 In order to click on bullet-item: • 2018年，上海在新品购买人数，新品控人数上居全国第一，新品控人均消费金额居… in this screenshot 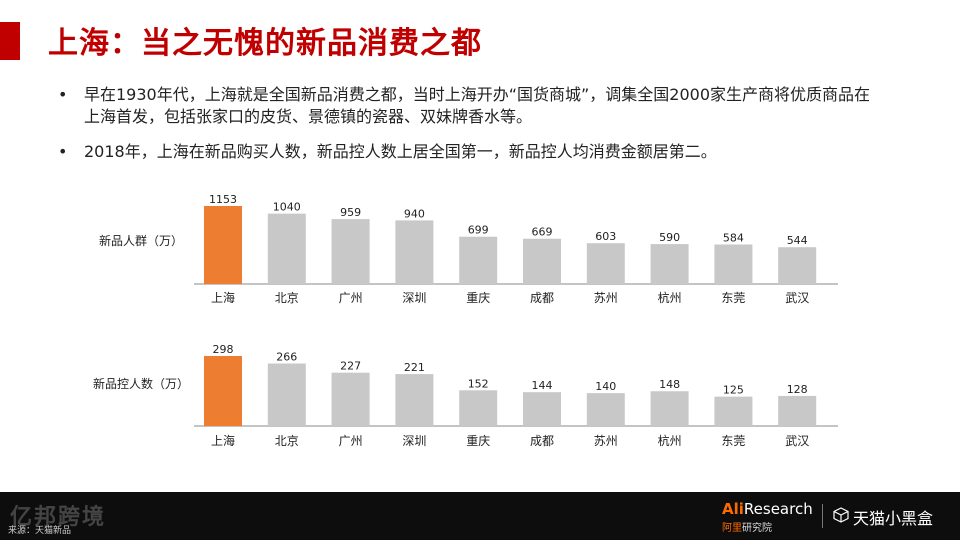, I will do `click(468, 152)`.